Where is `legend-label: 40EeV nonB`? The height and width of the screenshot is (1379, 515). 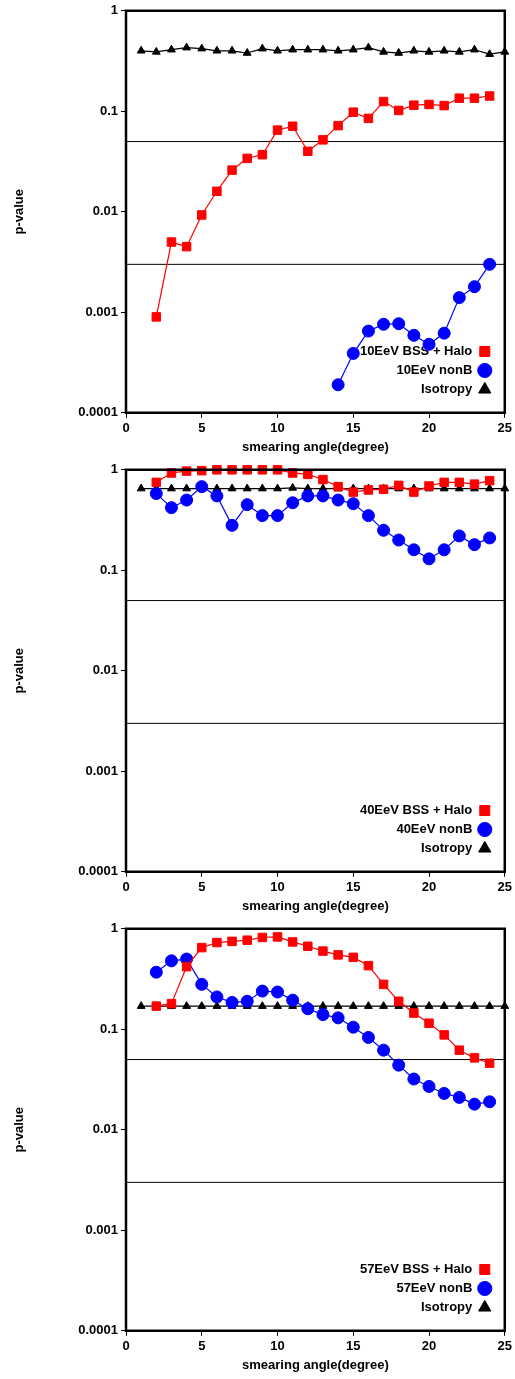 legend-label: 40EeV nonB is located at coordinates (434, 829).